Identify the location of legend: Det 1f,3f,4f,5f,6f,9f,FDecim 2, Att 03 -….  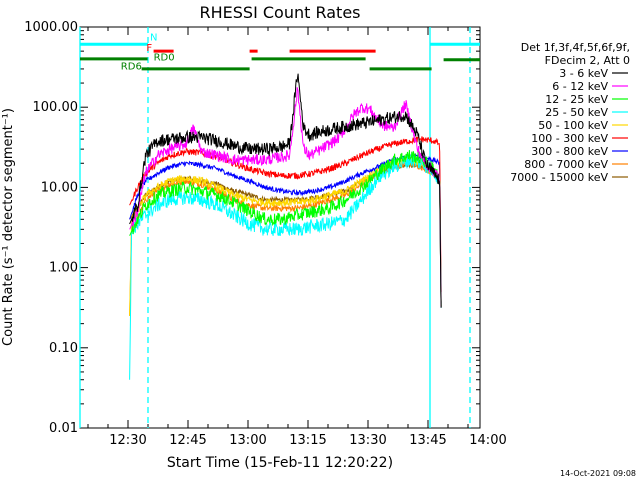
(570, 112).